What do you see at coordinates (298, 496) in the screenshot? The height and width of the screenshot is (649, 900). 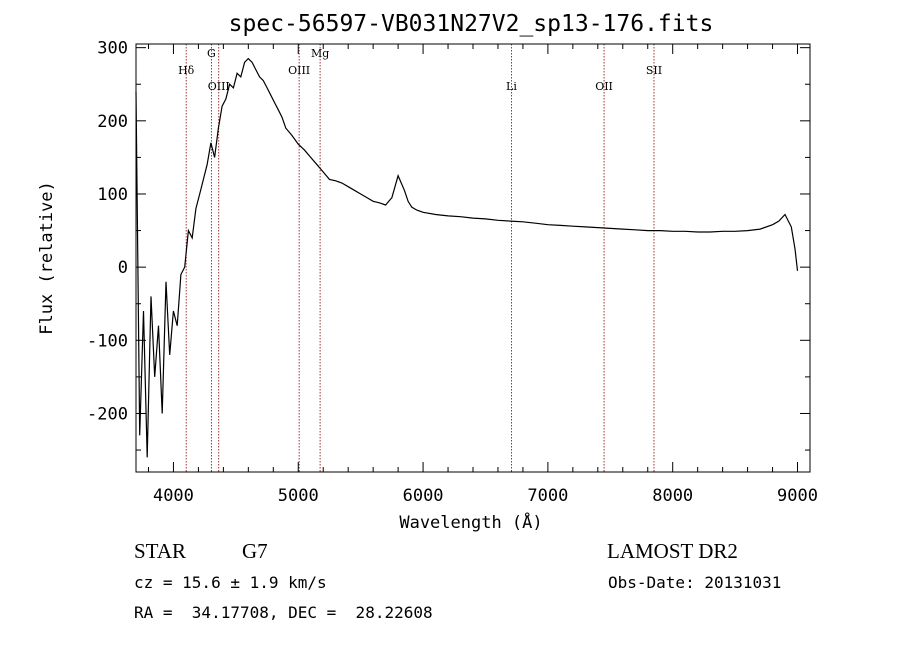 I see `x-tick-label: 5000` at bounding box center [298, 496].